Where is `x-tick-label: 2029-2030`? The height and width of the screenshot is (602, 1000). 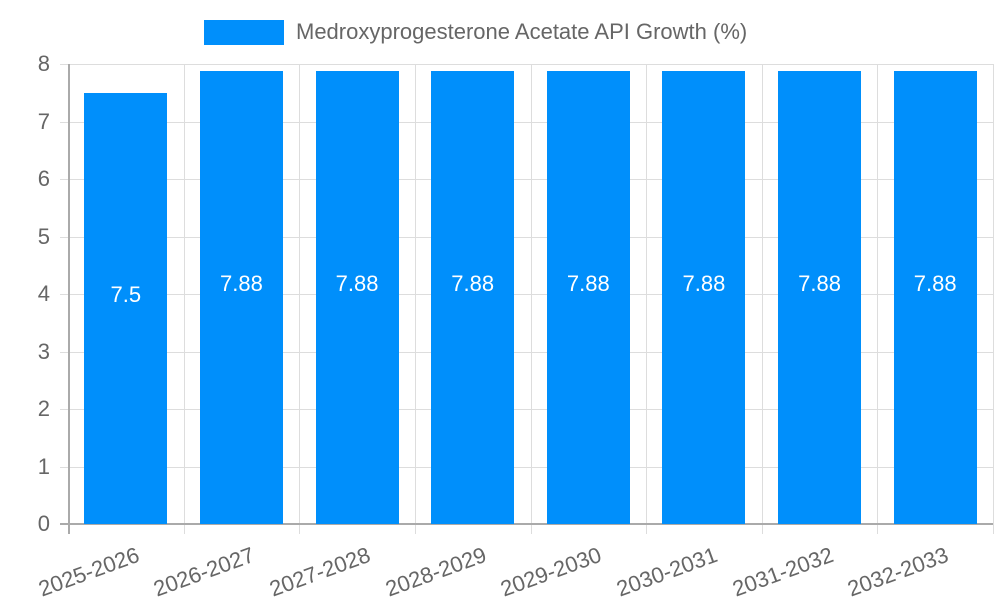
x-tick-label: 2029-2030 is located at coordinates (551, 572).